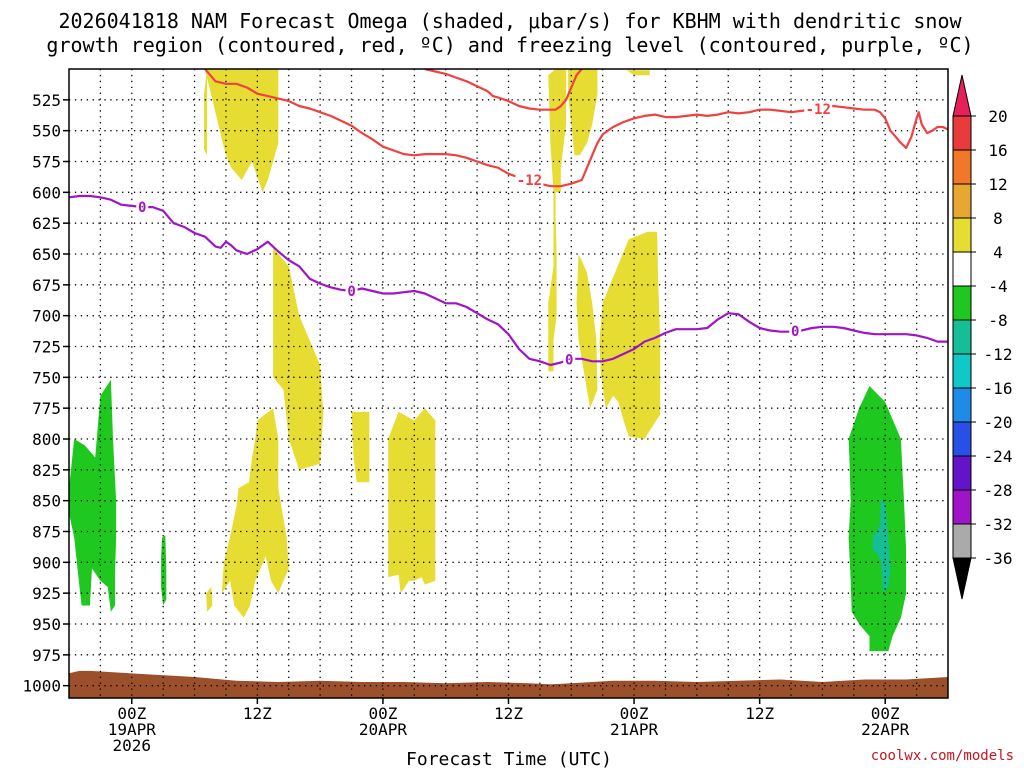 The image size is (1024, 768). I want to click on credit-text: coolwx.com/models, so click(942, 756).